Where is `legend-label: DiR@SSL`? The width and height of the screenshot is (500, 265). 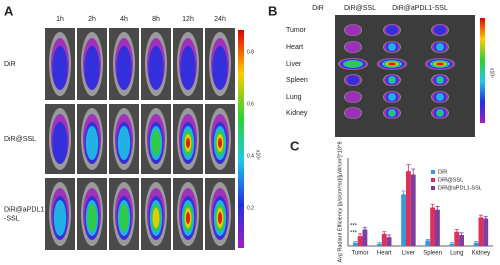
legend-label: DiR@SSL is located at coordinates (450, 180).